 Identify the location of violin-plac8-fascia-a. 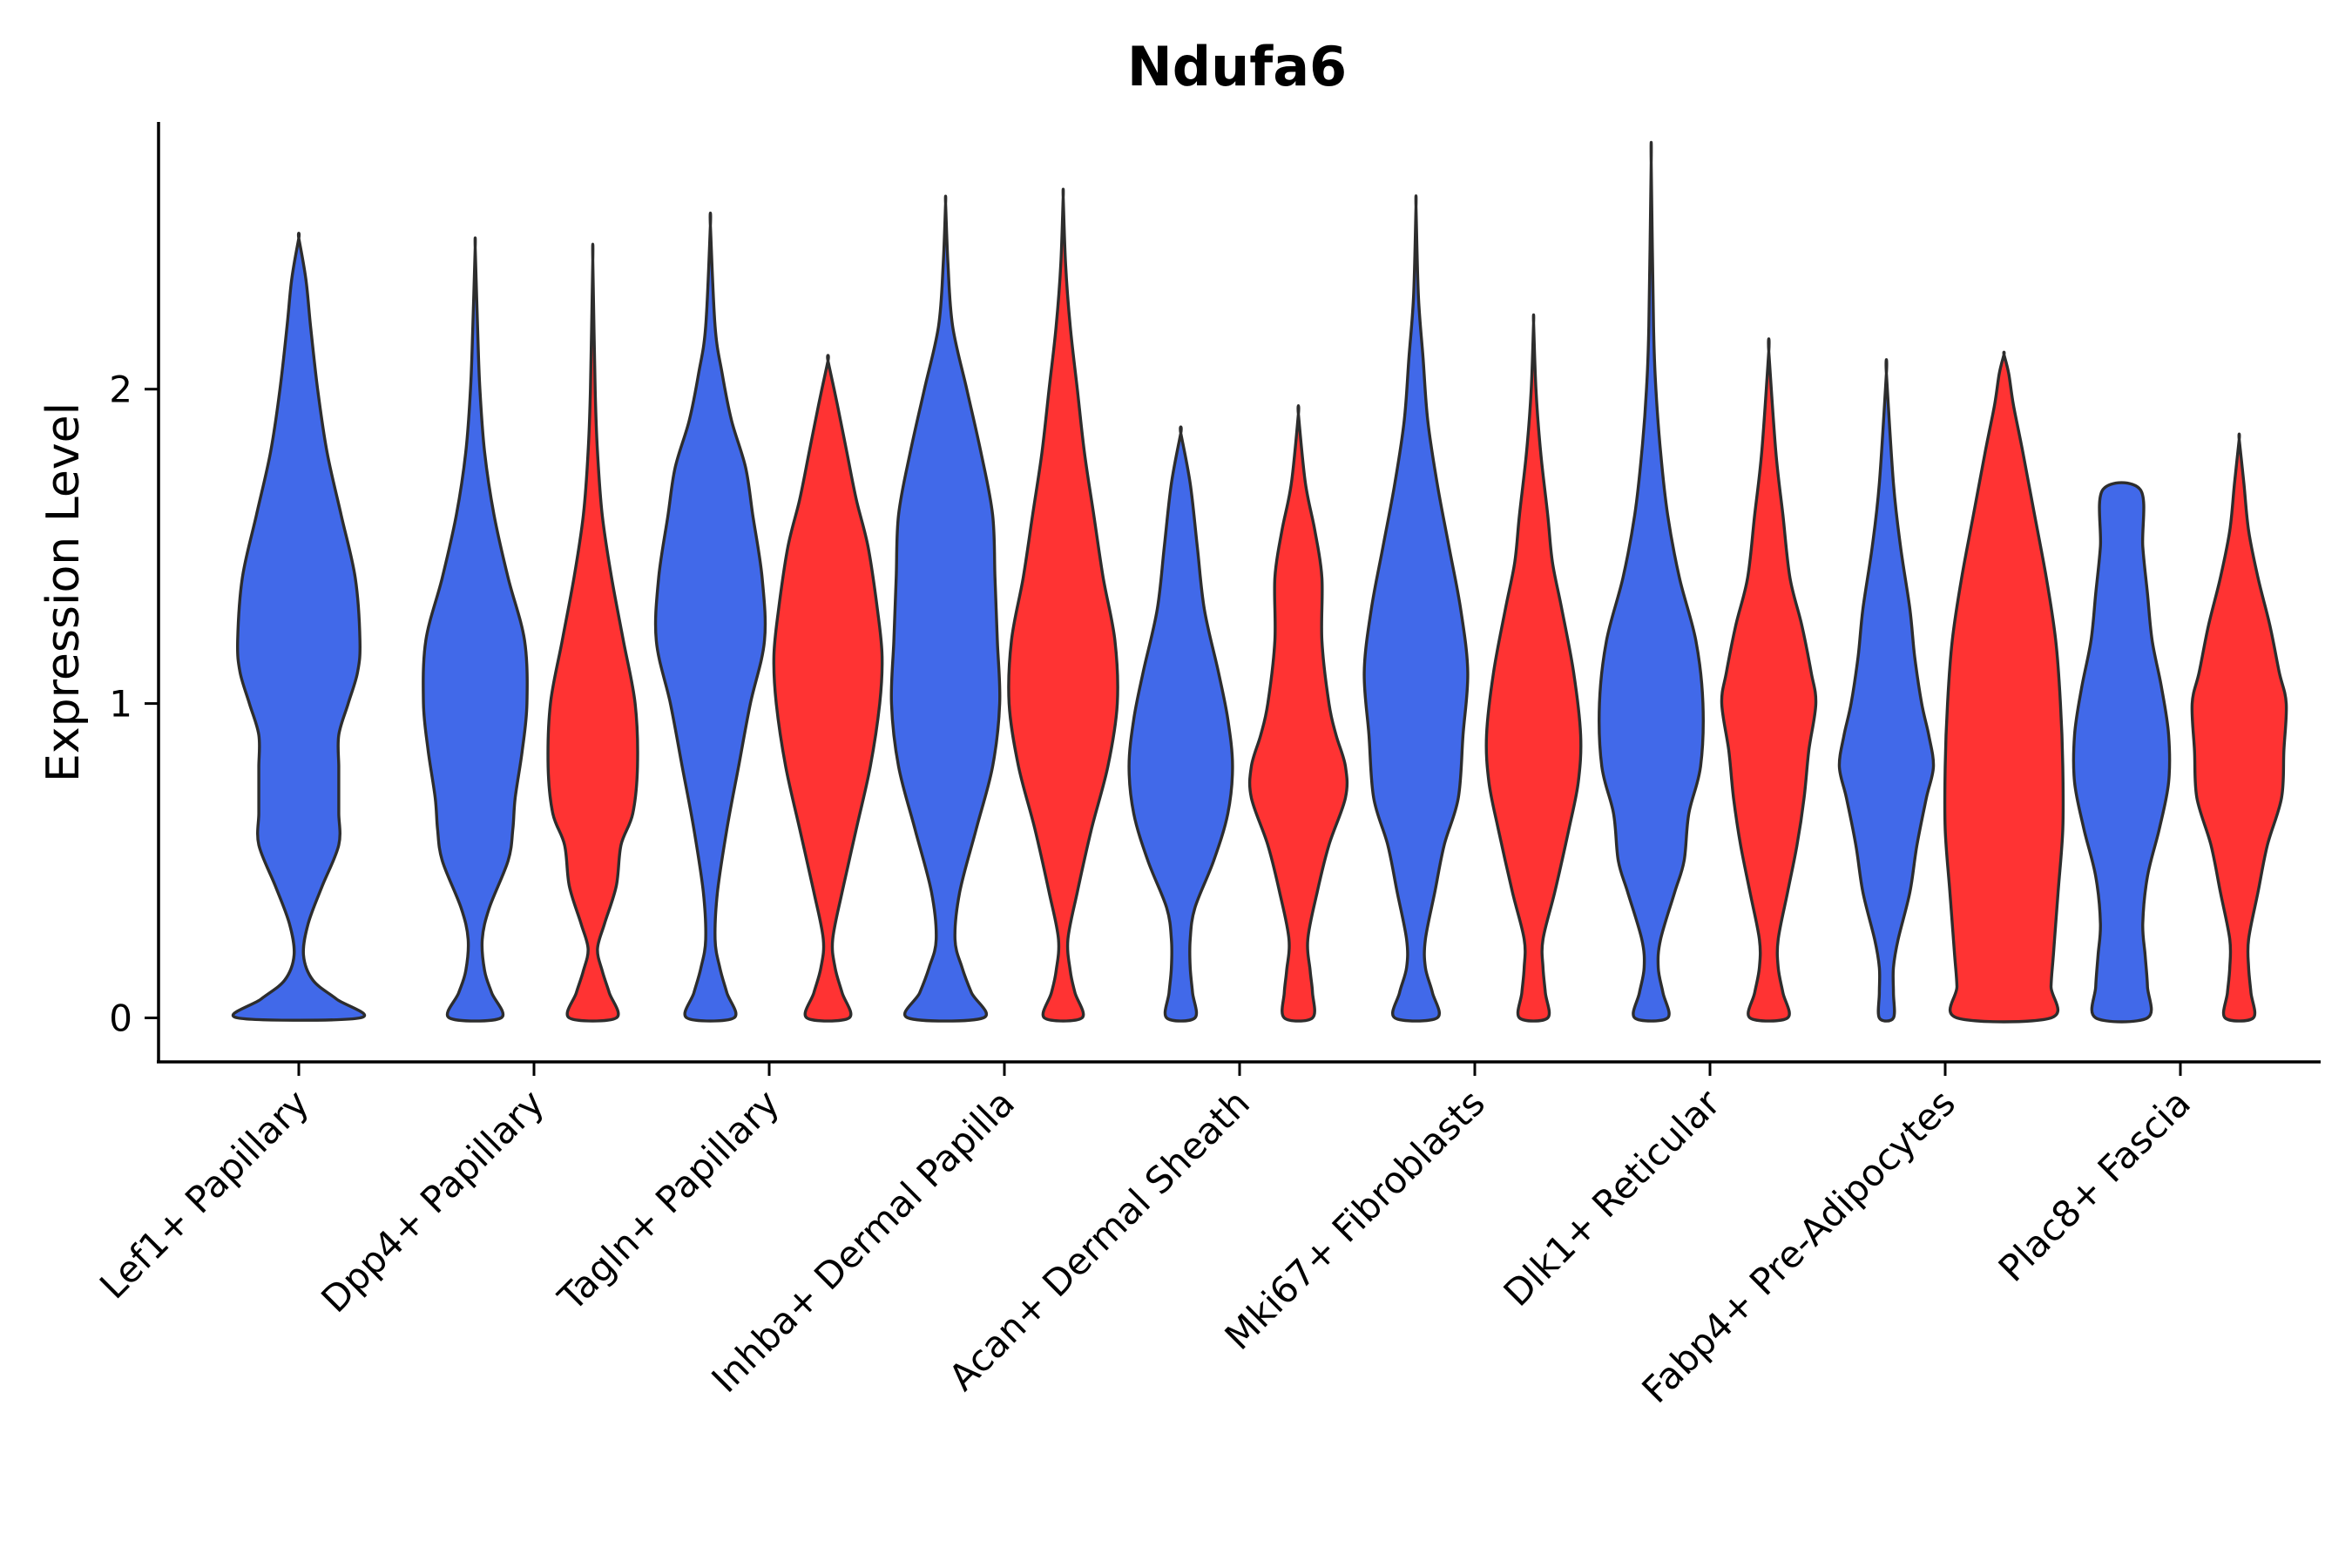
(2122, 752).